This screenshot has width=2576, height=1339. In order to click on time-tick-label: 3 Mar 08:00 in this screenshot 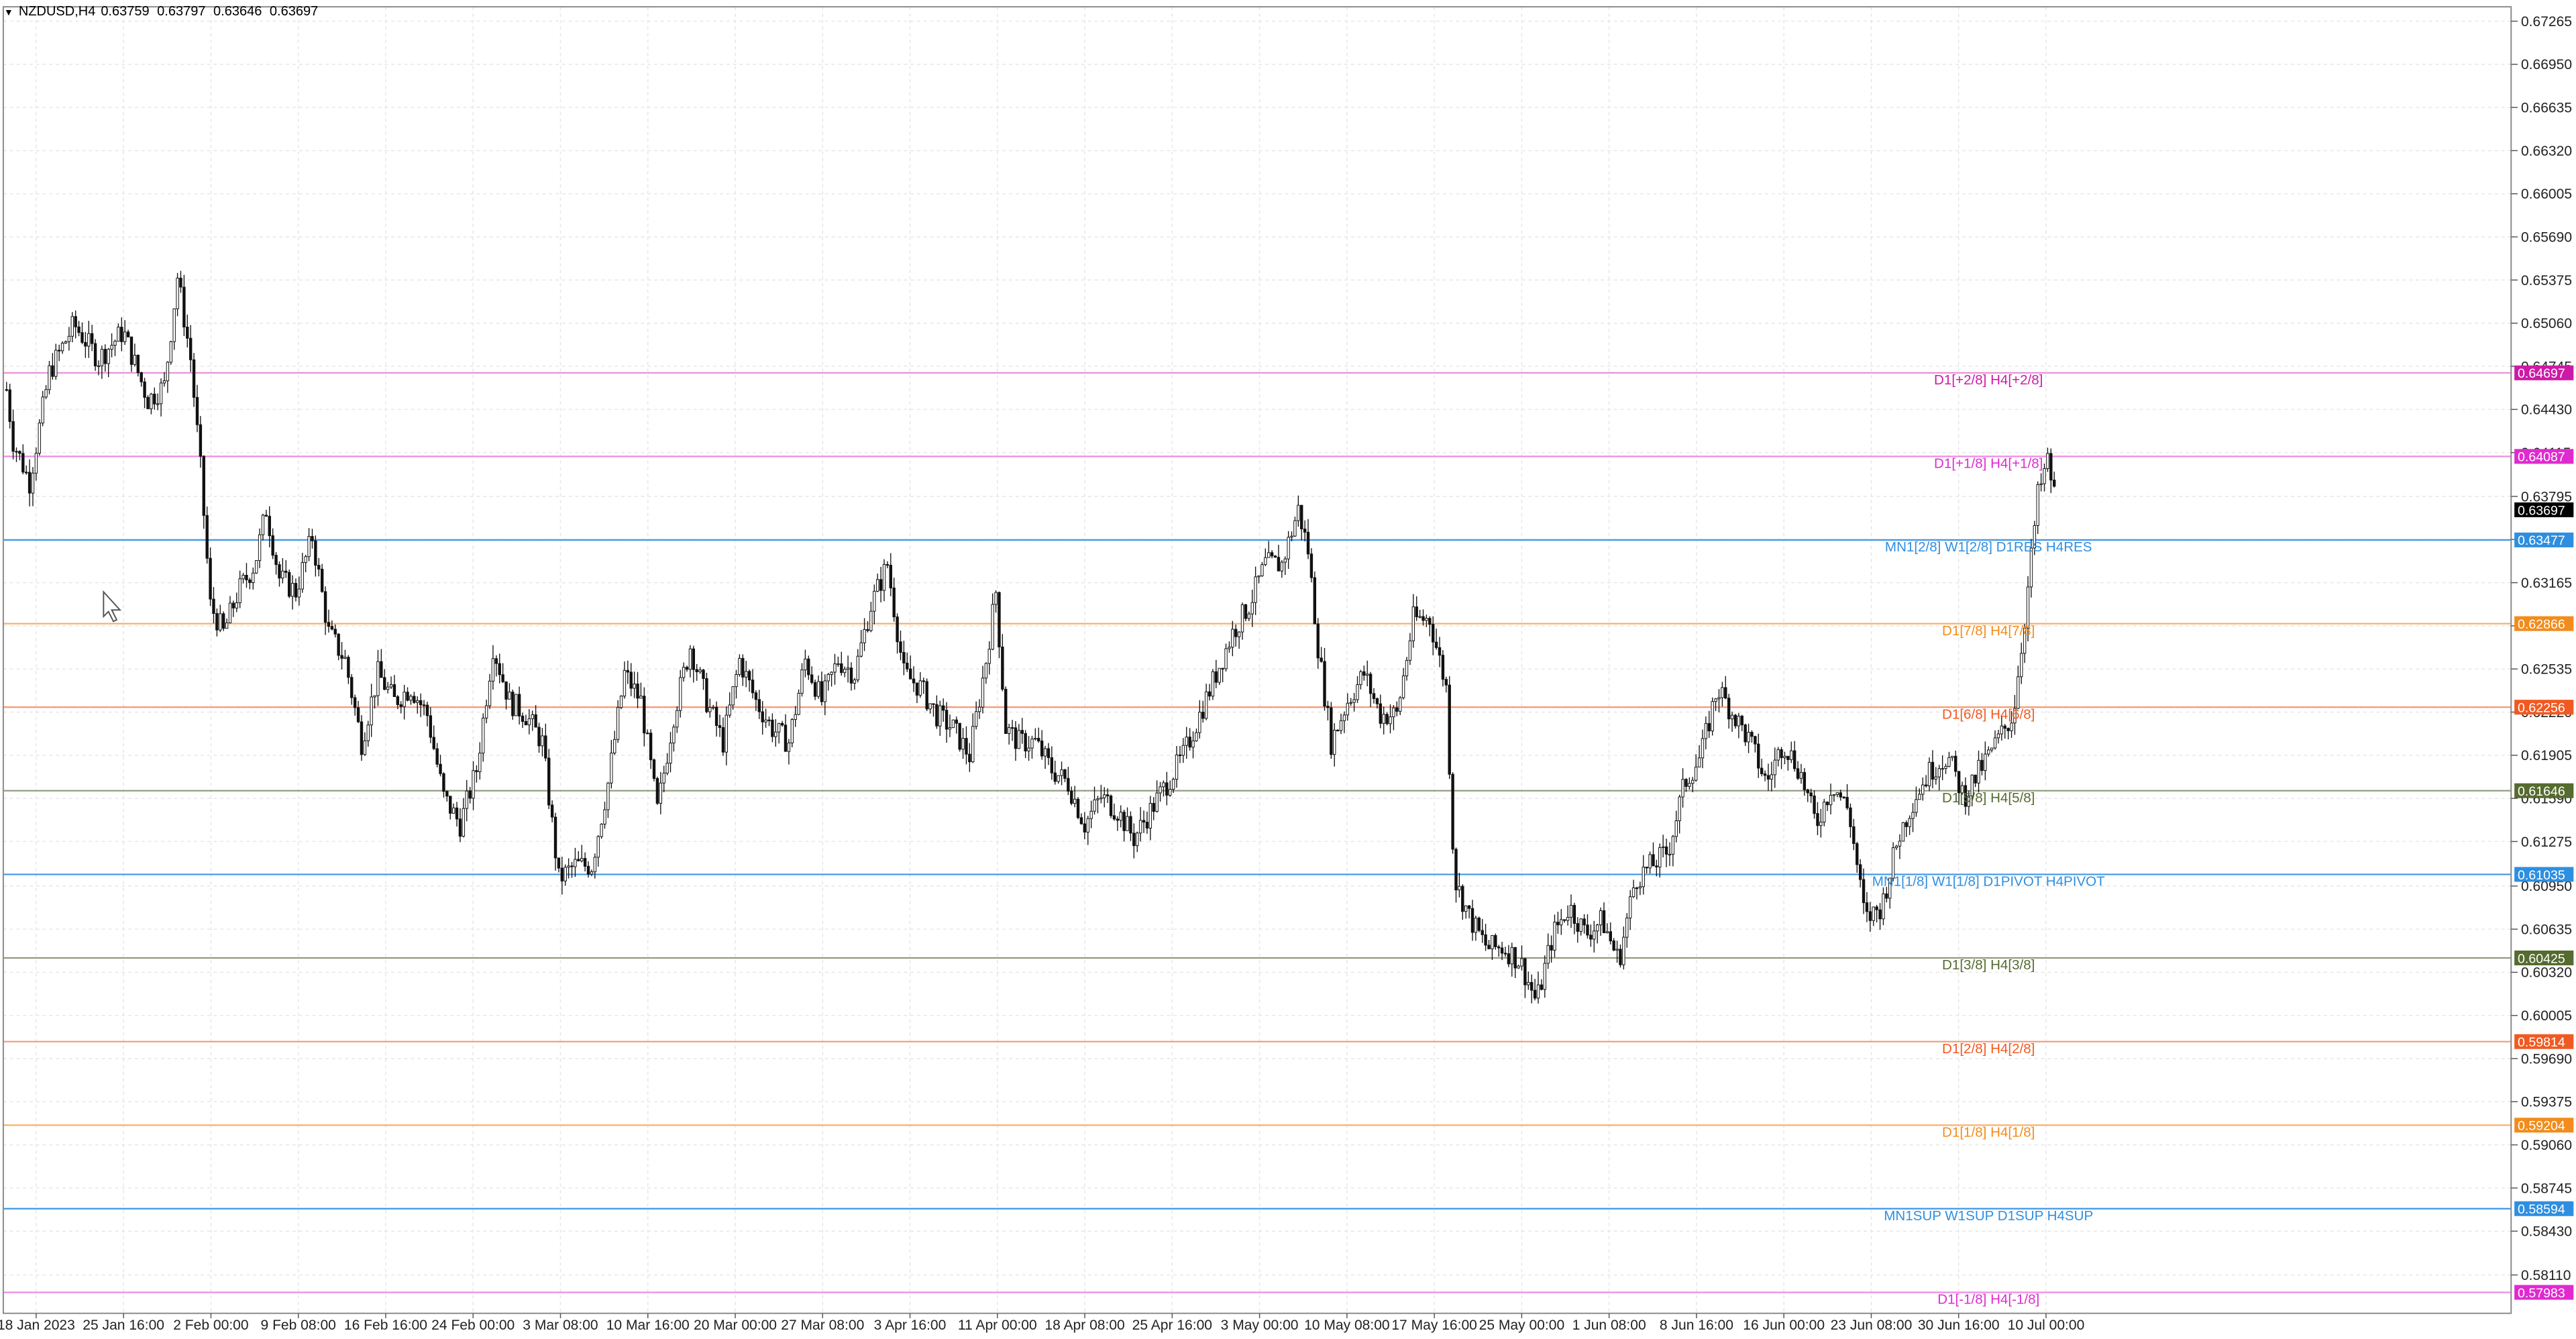, I will do `click(560, 1325)`.